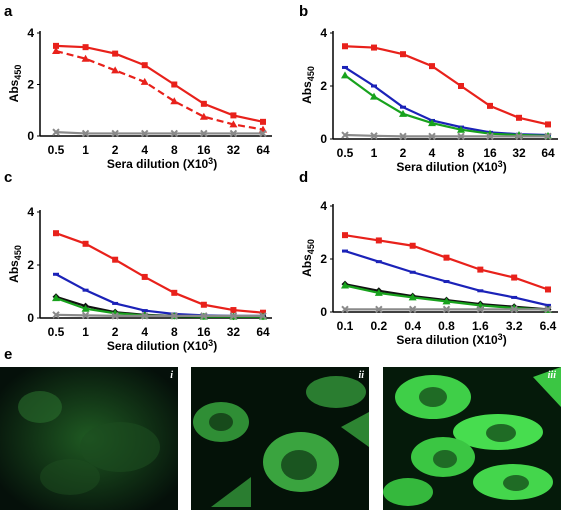 The image size is (565, 510). I want to click on x-tick-label: 2, so click(403, 153).